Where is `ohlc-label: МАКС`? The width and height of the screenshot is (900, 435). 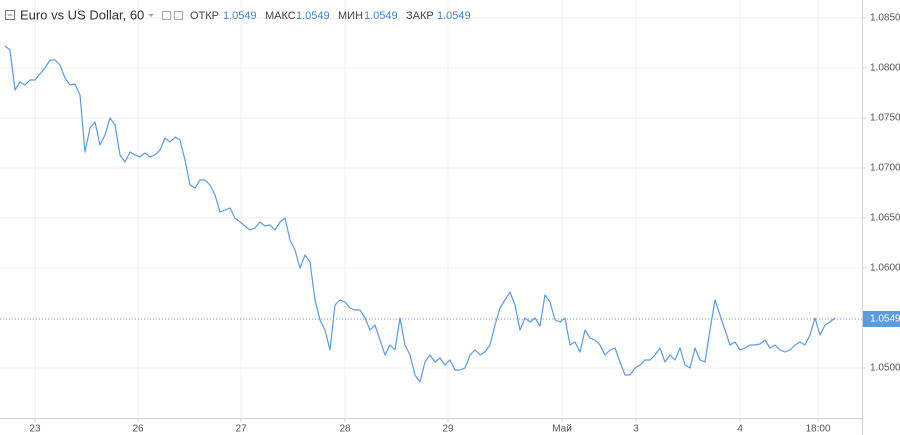
ohlc-label: МАКС is located at coordinates (280, 16).